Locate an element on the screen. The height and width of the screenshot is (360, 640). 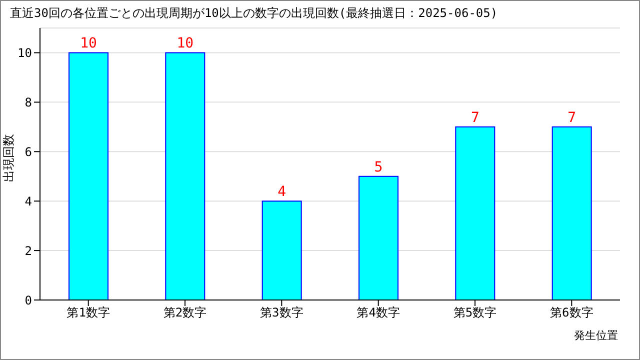
data-label: 4 is located at coordinates (282, 192).